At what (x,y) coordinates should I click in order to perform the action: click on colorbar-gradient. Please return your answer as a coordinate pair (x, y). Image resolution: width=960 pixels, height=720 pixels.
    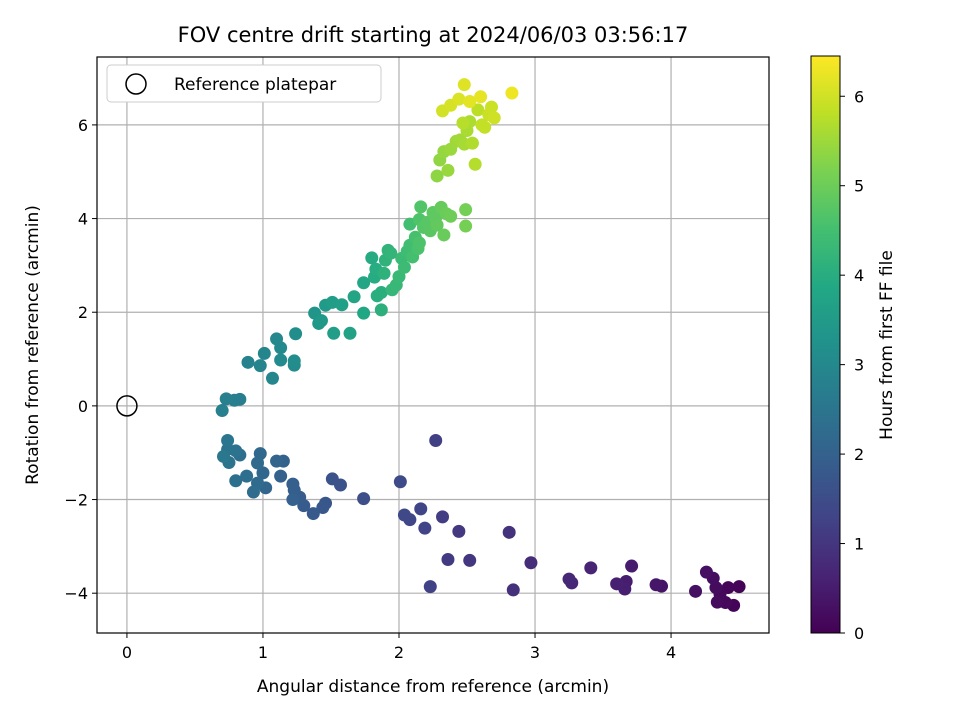
    Looking at the image, I should click on (825, 344).